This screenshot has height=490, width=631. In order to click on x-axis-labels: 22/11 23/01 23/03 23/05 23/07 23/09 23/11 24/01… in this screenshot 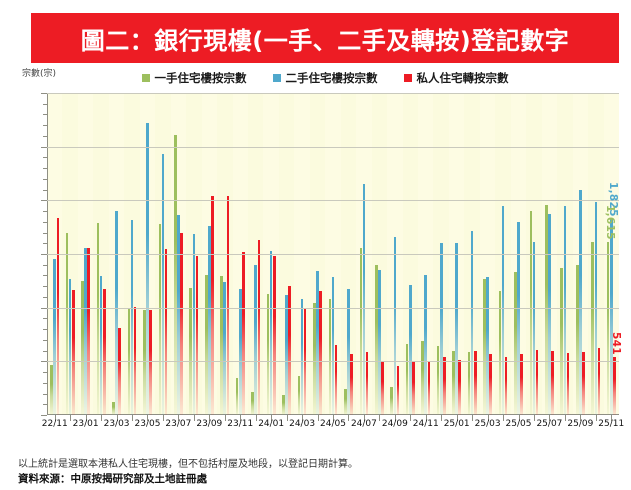, I will do `click(333, 426)`.